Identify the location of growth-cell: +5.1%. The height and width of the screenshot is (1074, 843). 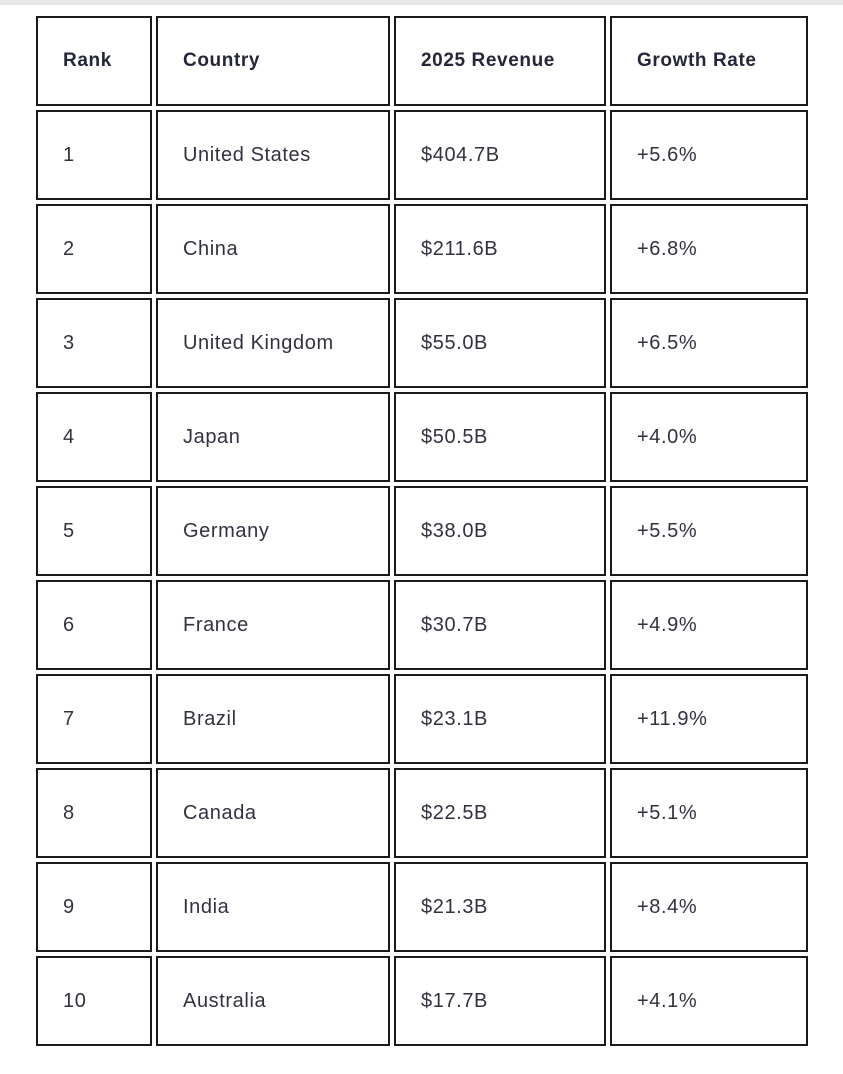
(709, 813).